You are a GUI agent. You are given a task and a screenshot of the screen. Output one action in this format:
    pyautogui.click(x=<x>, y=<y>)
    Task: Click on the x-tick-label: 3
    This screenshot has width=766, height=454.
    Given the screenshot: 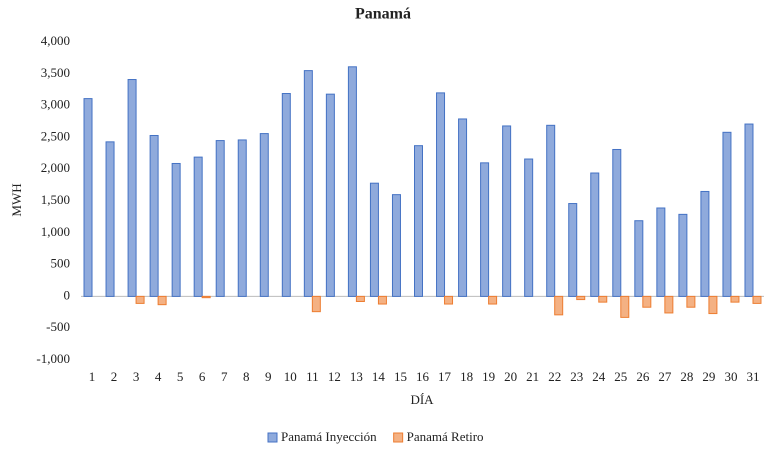 What is the action you would take?
    pyautogui.click(x=136, y=376)
    